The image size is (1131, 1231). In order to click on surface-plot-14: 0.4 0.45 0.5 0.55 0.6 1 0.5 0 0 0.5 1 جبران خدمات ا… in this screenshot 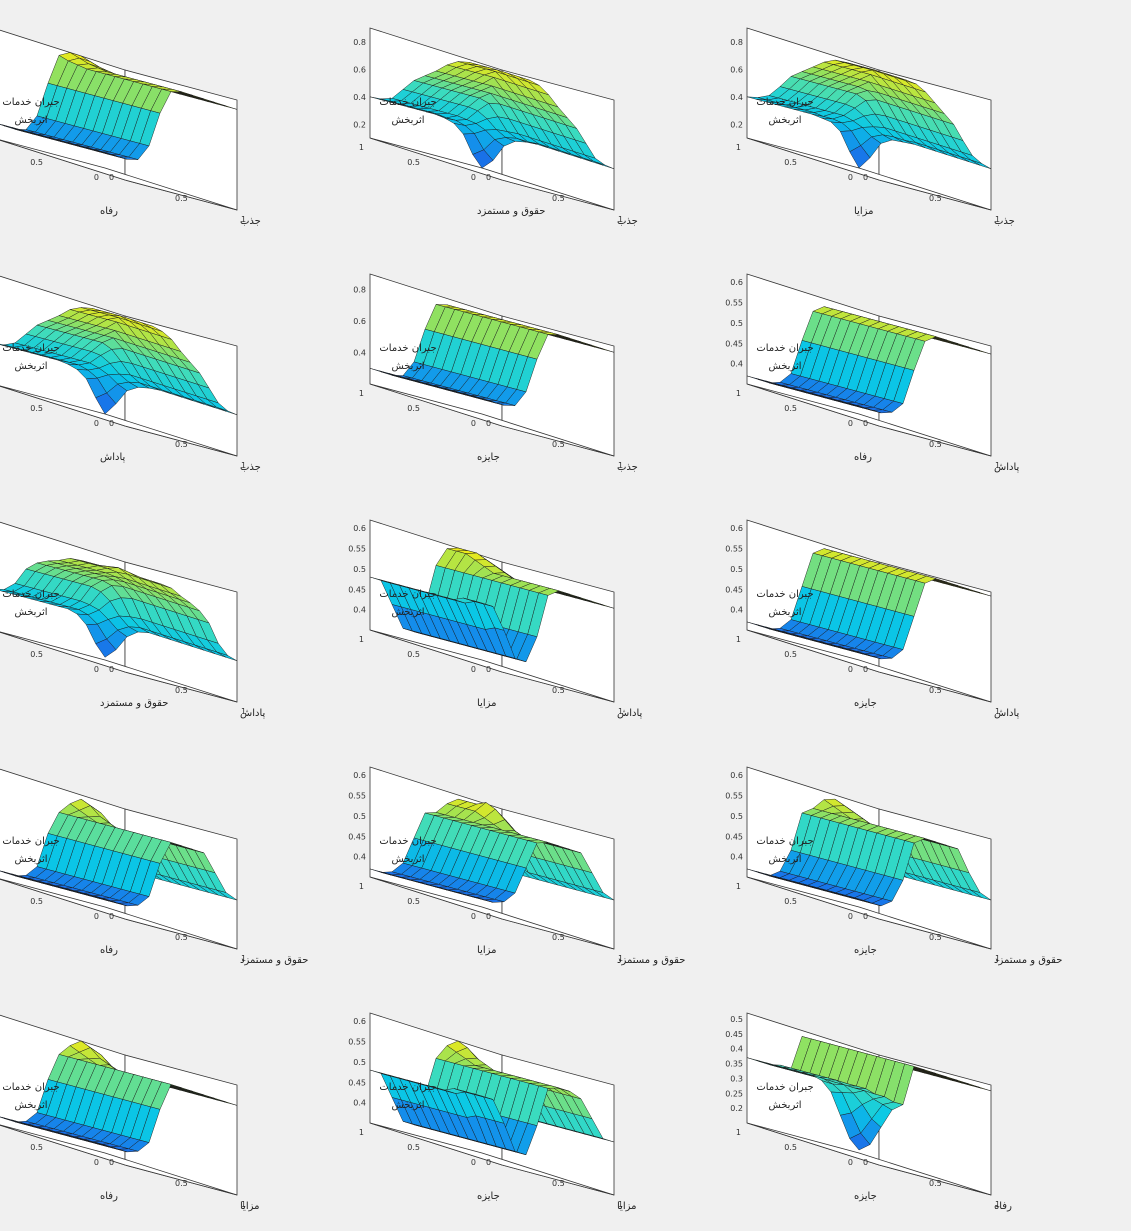, I will do `click(551, 1108)`.